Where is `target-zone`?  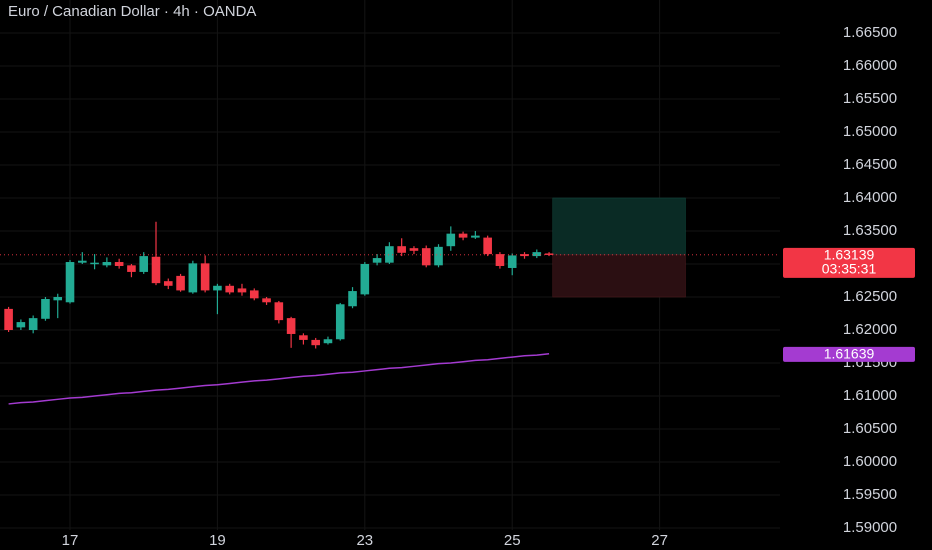 target-zone is located at coordinates (619, 226).